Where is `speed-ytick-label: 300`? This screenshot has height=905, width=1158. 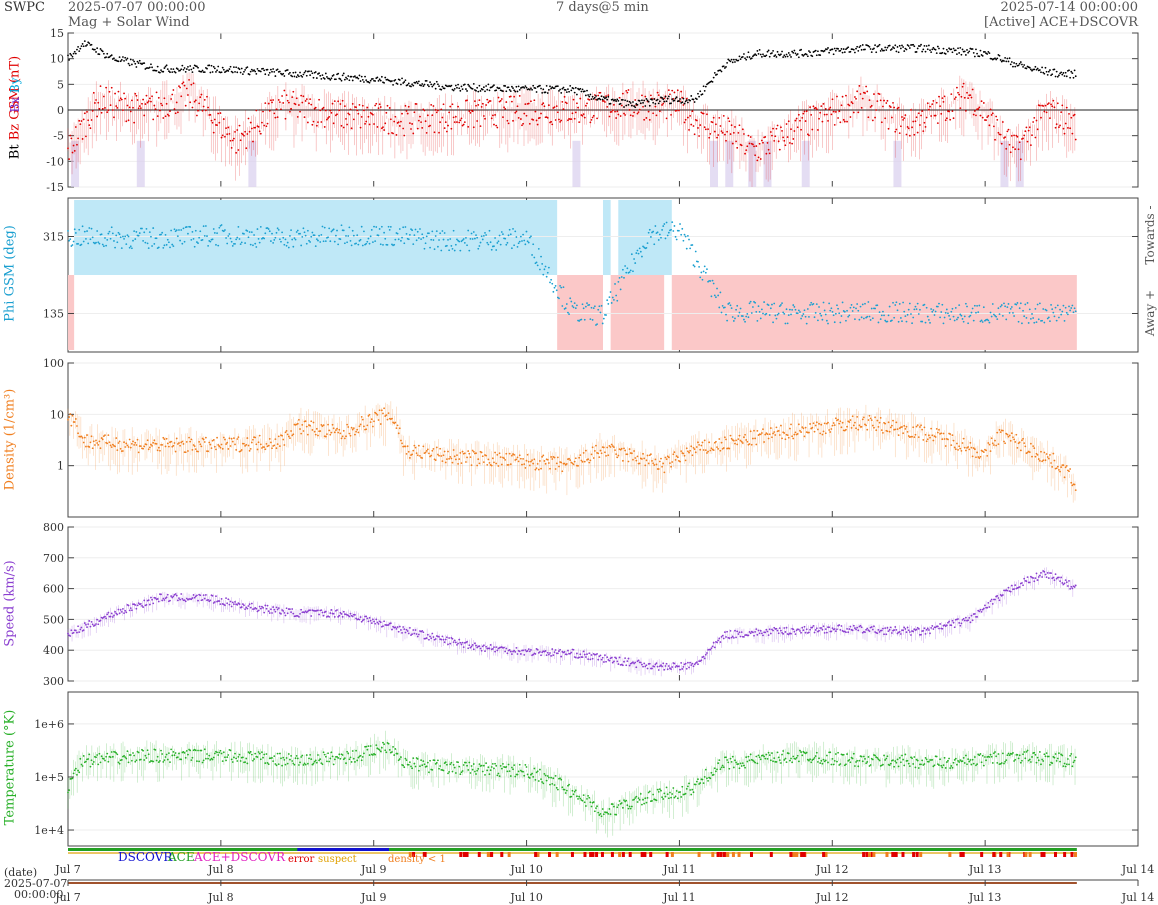
speed-ytick-label: 300 is located at coordinates (53, 681).